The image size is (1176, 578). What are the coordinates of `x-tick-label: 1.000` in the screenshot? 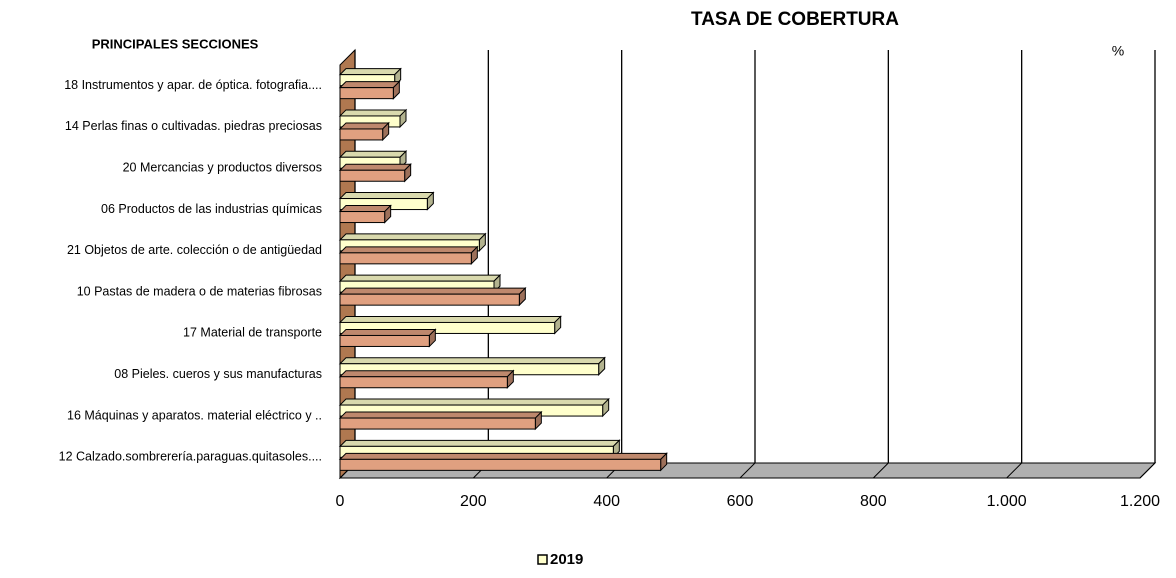 It's located at (1007, 501).